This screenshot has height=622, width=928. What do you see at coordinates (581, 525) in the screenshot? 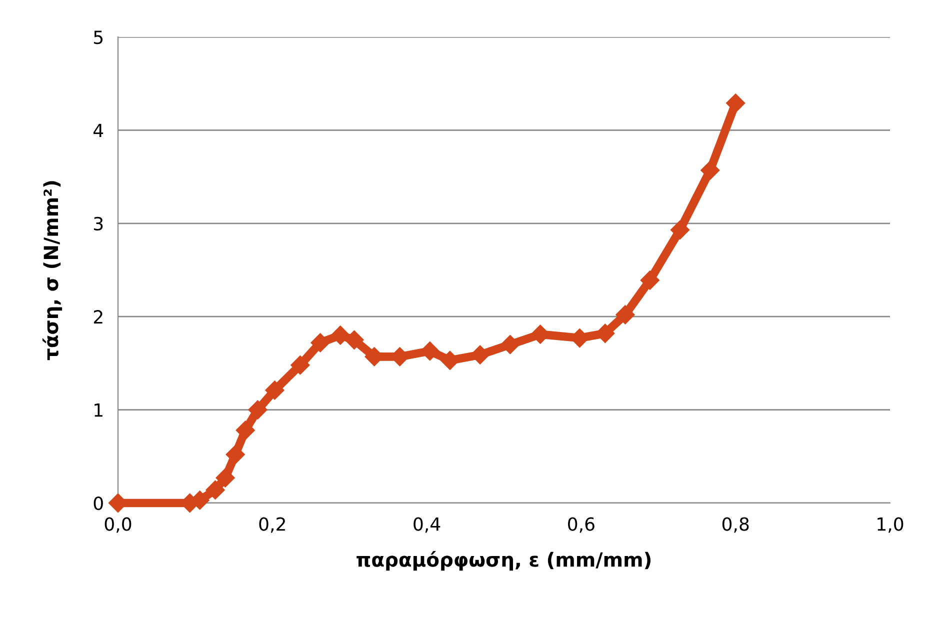
I see `x-tick-label: 0,6` at bounding box center [581, 525].